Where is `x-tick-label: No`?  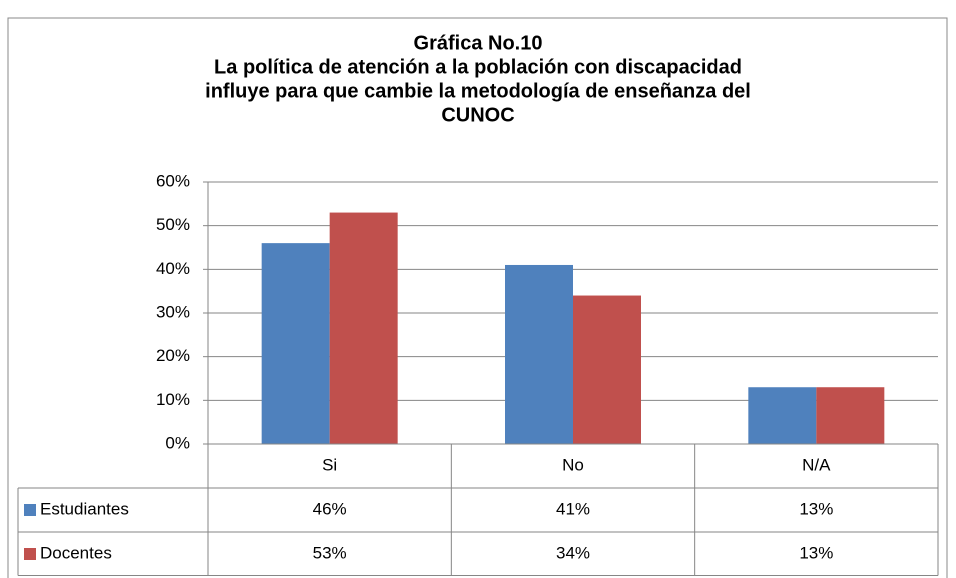
x-tick-label: No is located at coordinates (573, 464).